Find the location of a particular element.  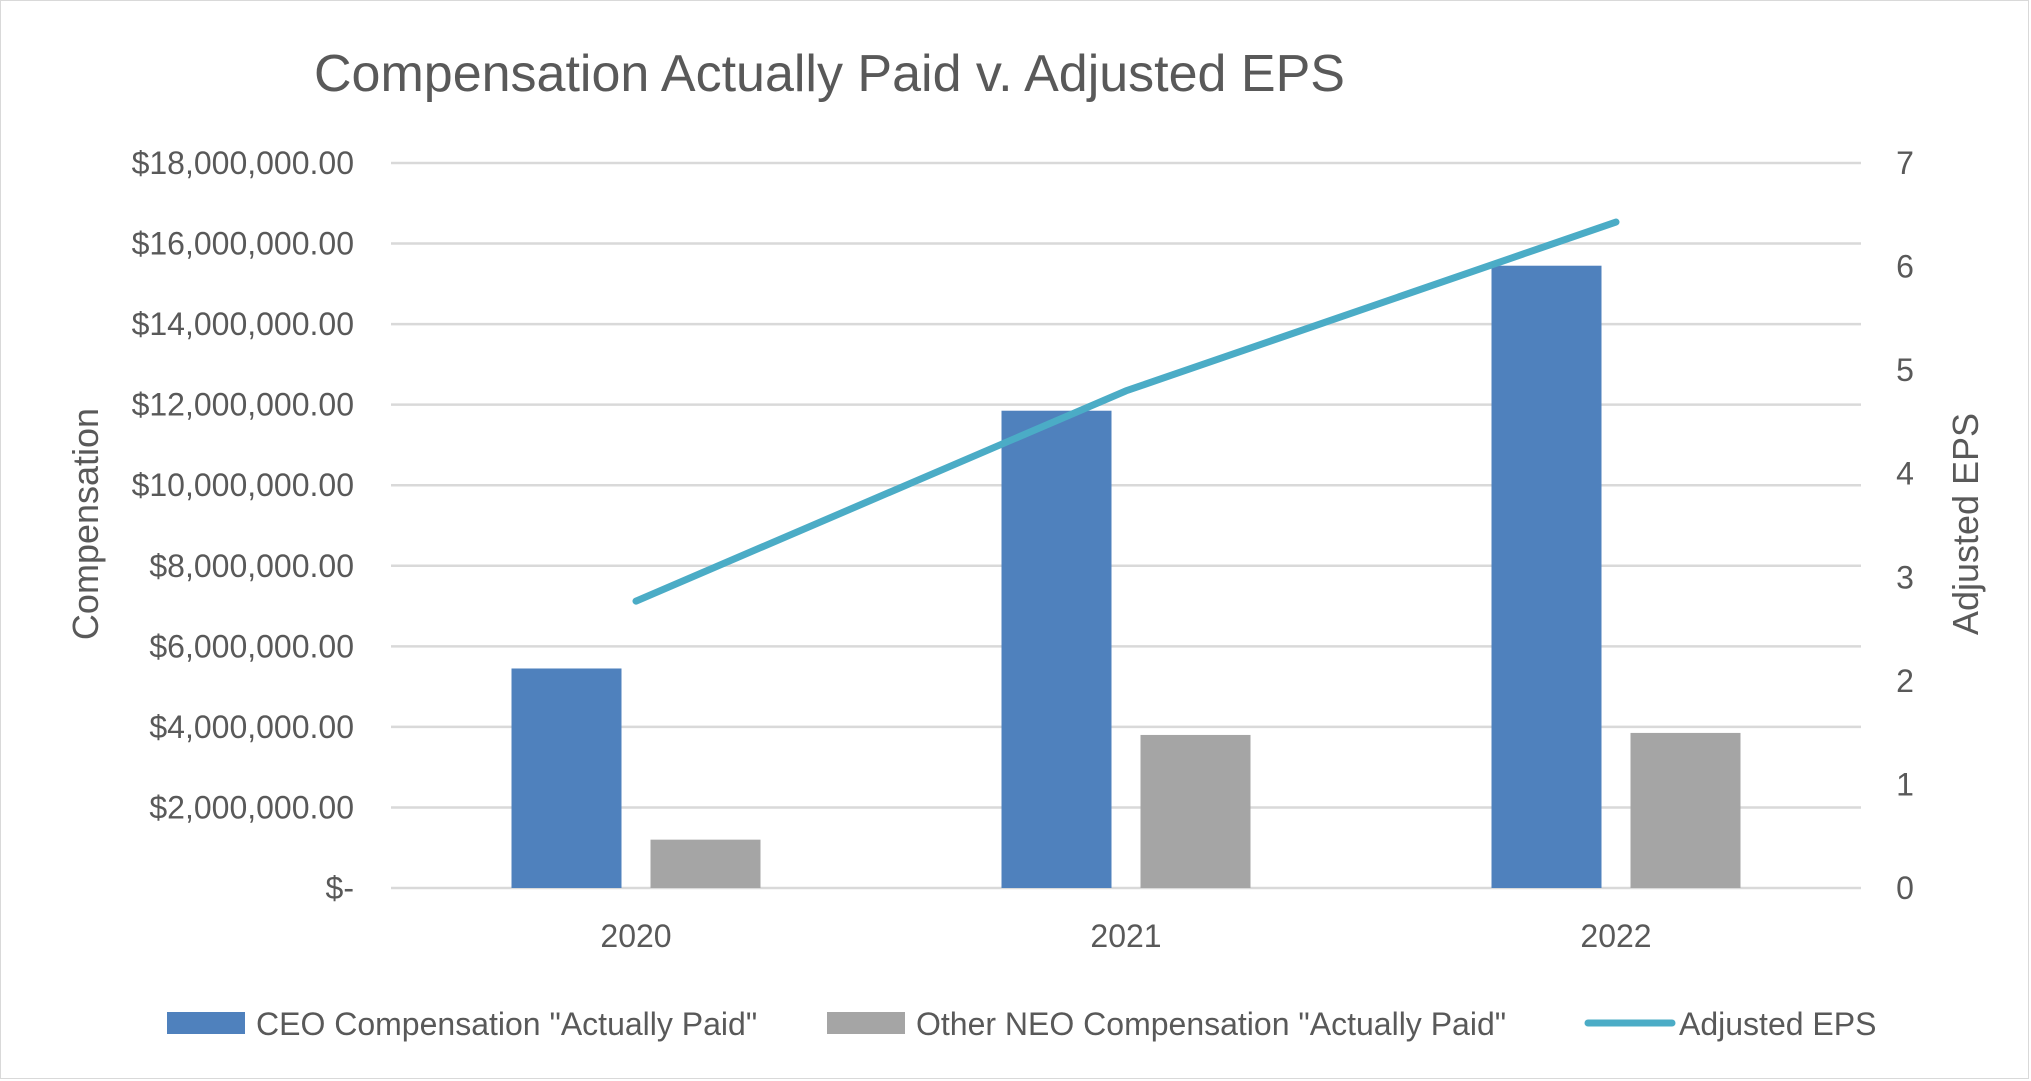

category-labels: 2020 2021 2022 is located at coordinates (1125, 936).